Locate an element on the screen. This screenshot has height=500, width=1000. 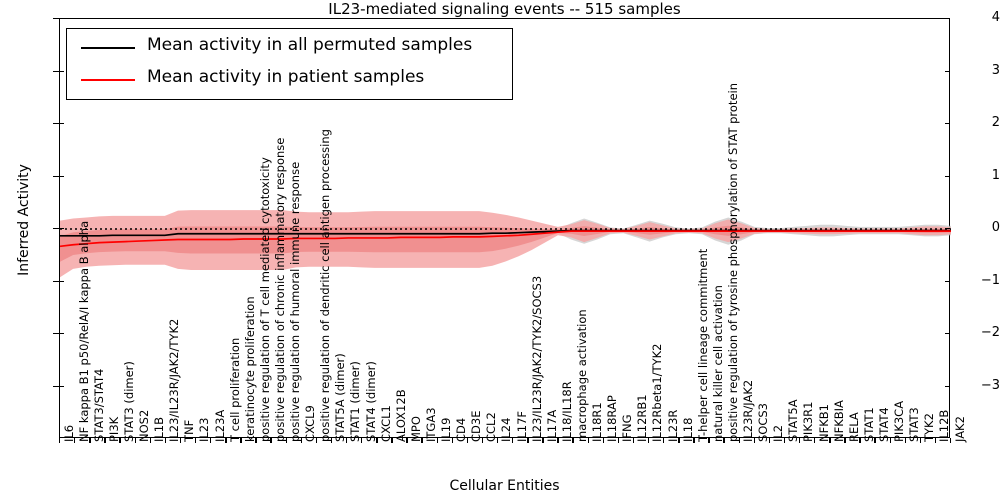
x-tick-label: IL12RB1 is located at coordinates (642, 418).